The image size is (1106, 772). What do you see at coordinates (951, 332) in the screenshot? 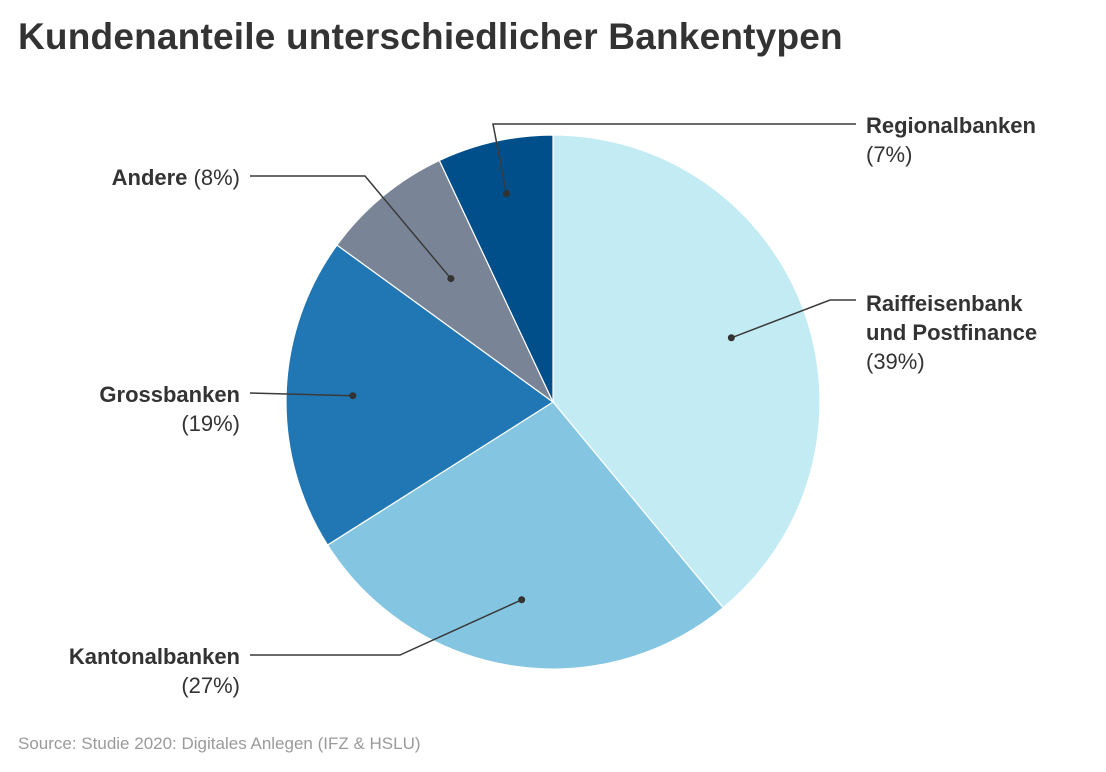
I see `slice-label-1: Raiffeisenbank und Postfinance (39%)` at bounding box center [951, 332].